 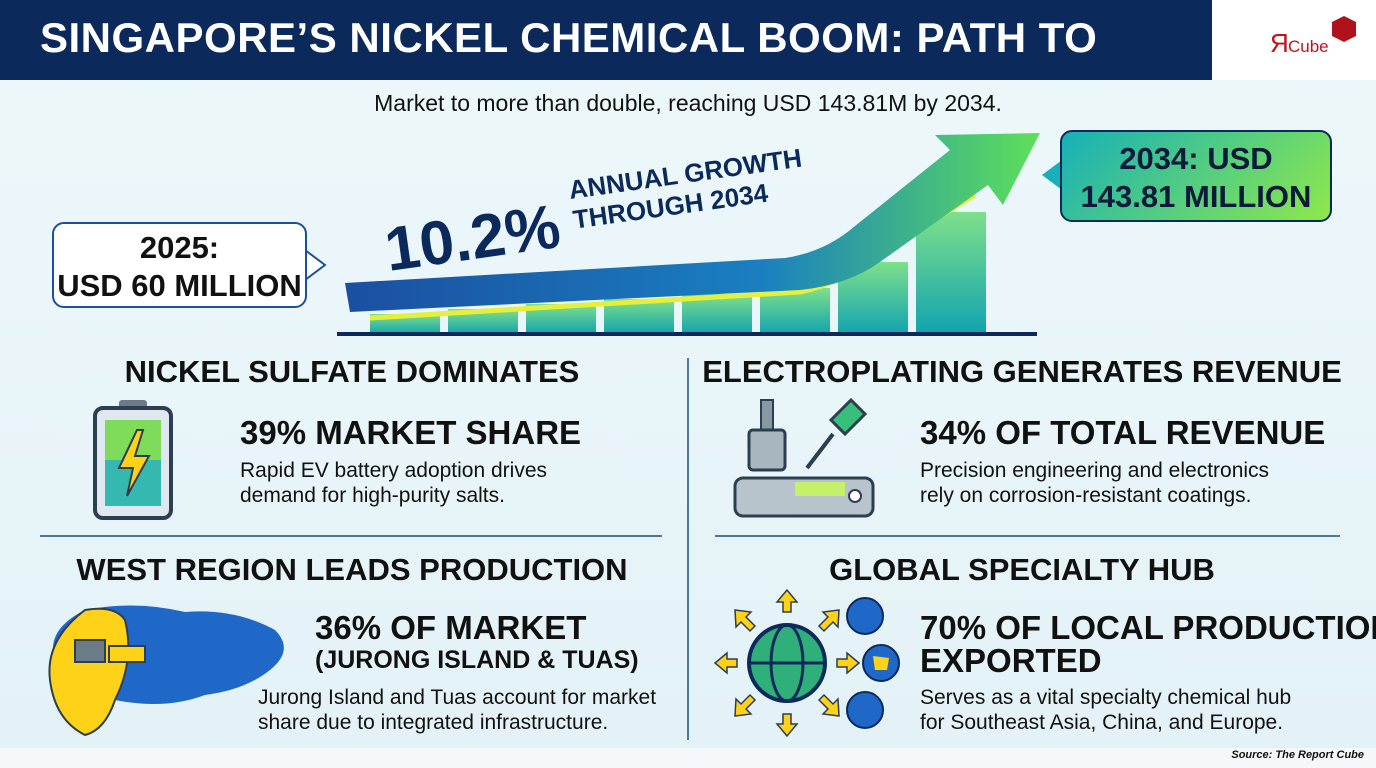 I want to click on facility, so click(x=127, y=654).